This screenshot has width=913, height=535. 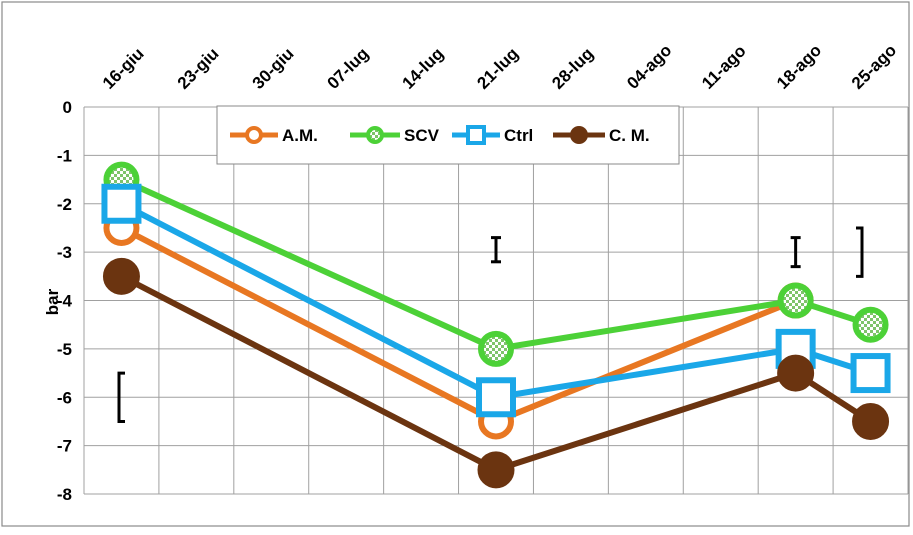 I want to click on legend-label: SCV, so click(x=422, y=135).